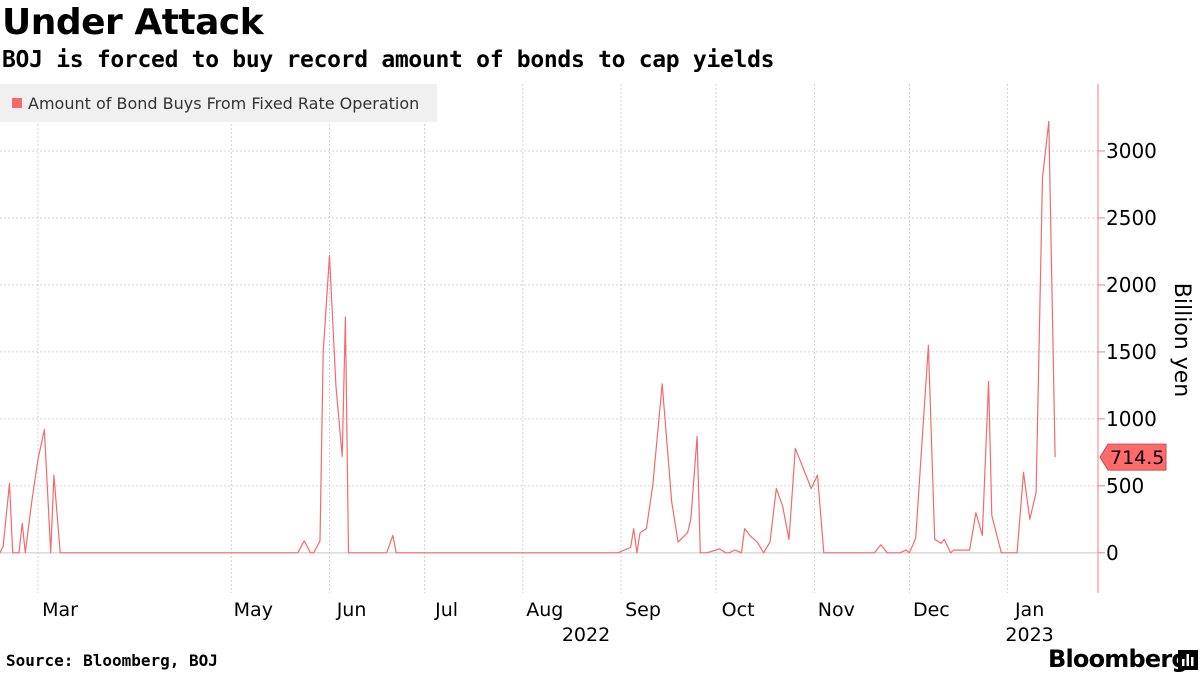 The width and height of the screenshot is (1200, 675). What do you see at coordinates (446, 610) in the screenshot?
I see `x-tick-label: Jul` at bounding box center [446, 610].